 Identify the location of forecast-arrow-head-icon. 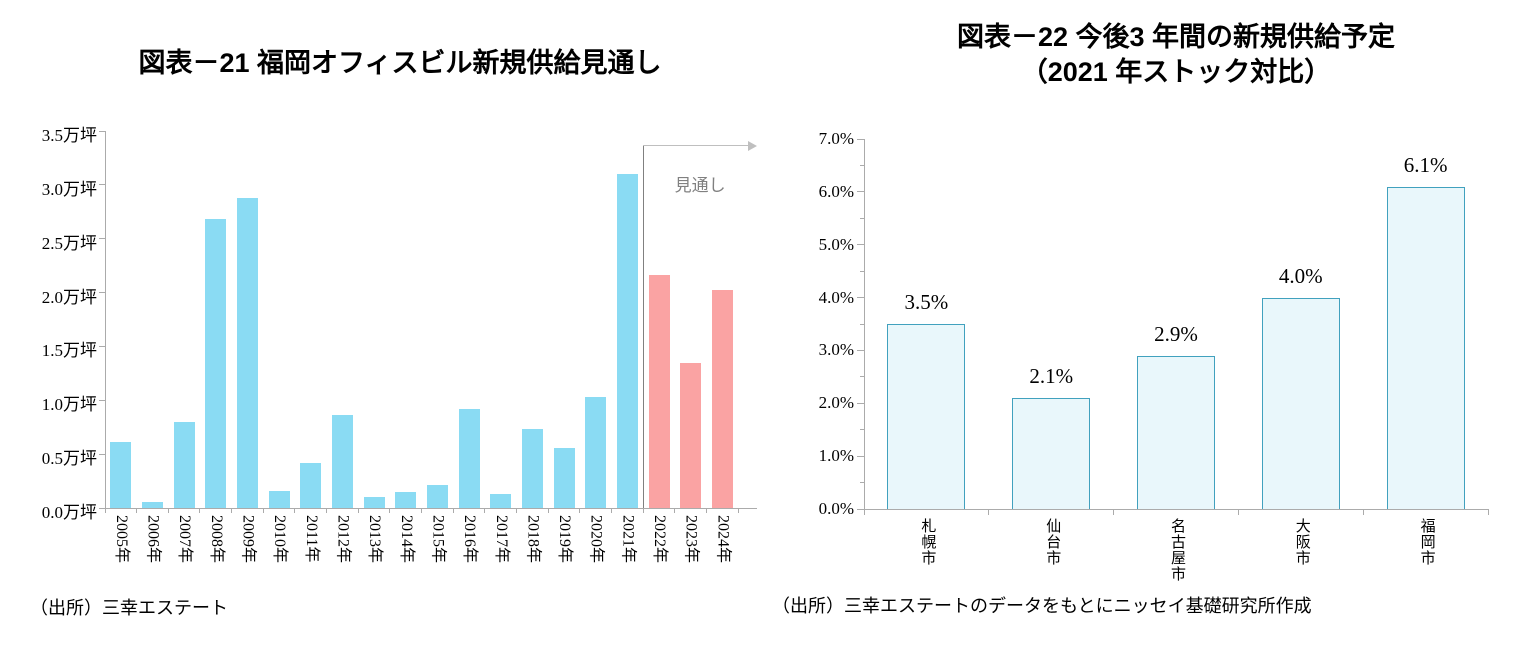
(752, 145).